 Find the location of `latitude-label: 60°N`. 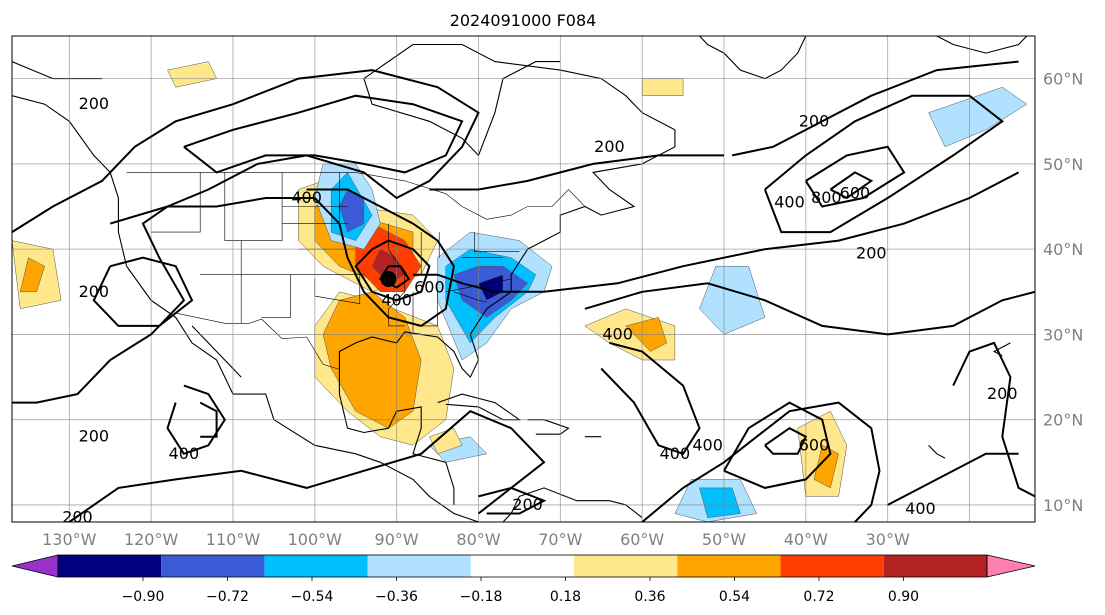

latitude-label: 60°N is located at coordinates (1063, 79).